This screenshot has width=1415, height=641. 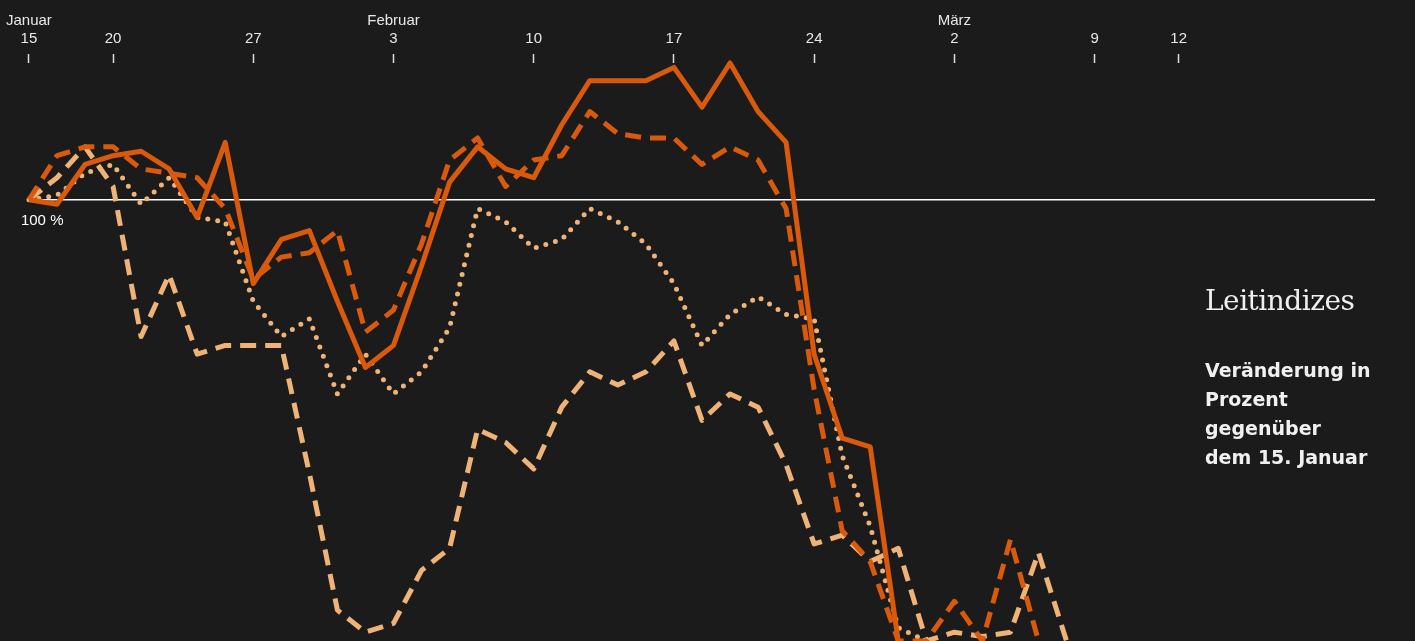 What do you see at coordinates (42, 220) in the screenshot?
I see `annotation: 100 %` at bounding box center [42, 220].